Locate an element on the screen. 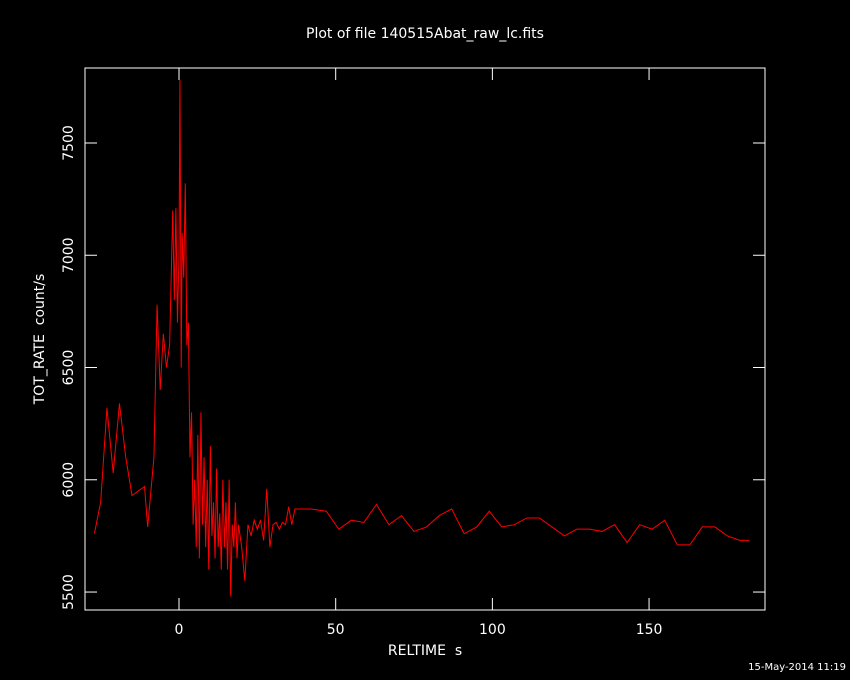  timestamp: 15-May-2014 11:19 is located at coordinates (797, 667).